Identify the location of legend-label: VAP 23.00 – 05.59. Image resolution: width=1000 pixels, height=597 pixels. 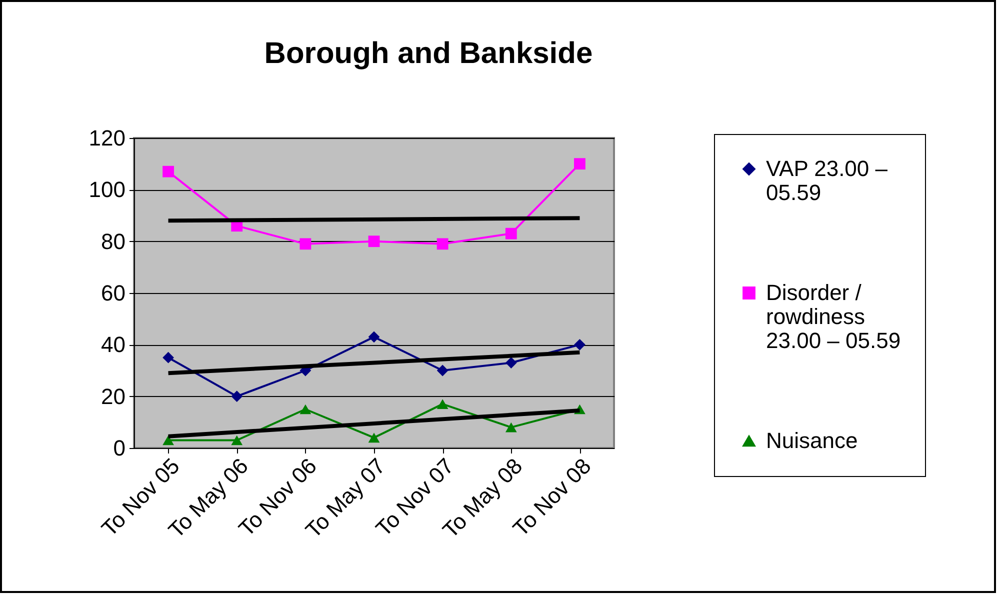
(827, 180).